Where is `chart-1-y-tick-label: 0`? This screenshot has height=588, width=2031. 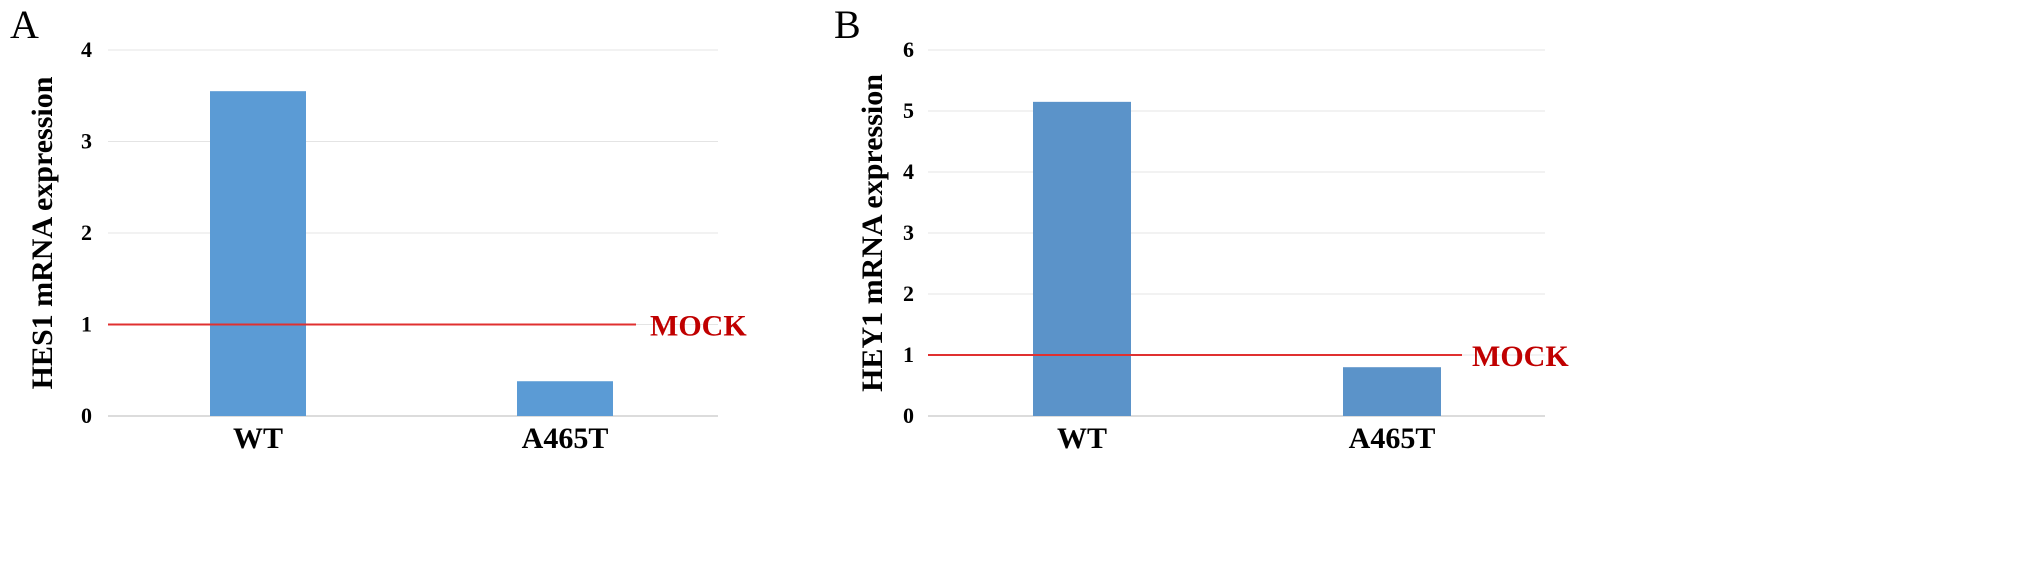
chart-1-y-tick-label: 0 is located at coordinates (86, 415).